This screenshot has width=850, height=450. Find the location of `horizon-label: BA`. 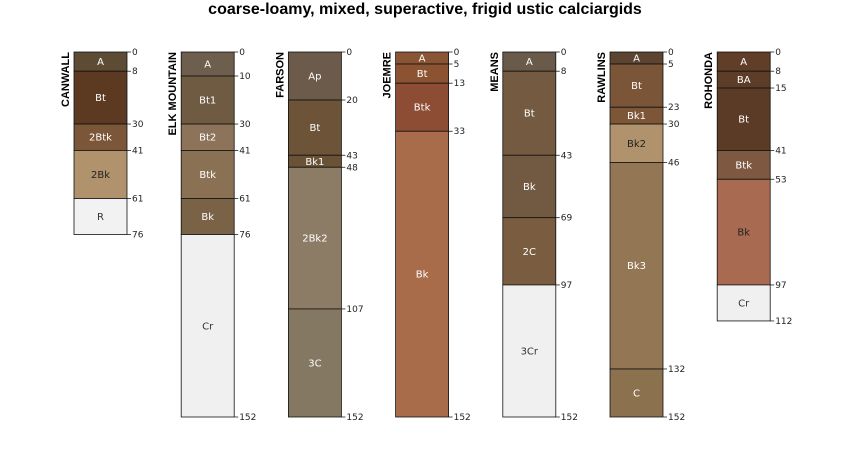

horizon-label: BA is located at coordinates (744, 80).